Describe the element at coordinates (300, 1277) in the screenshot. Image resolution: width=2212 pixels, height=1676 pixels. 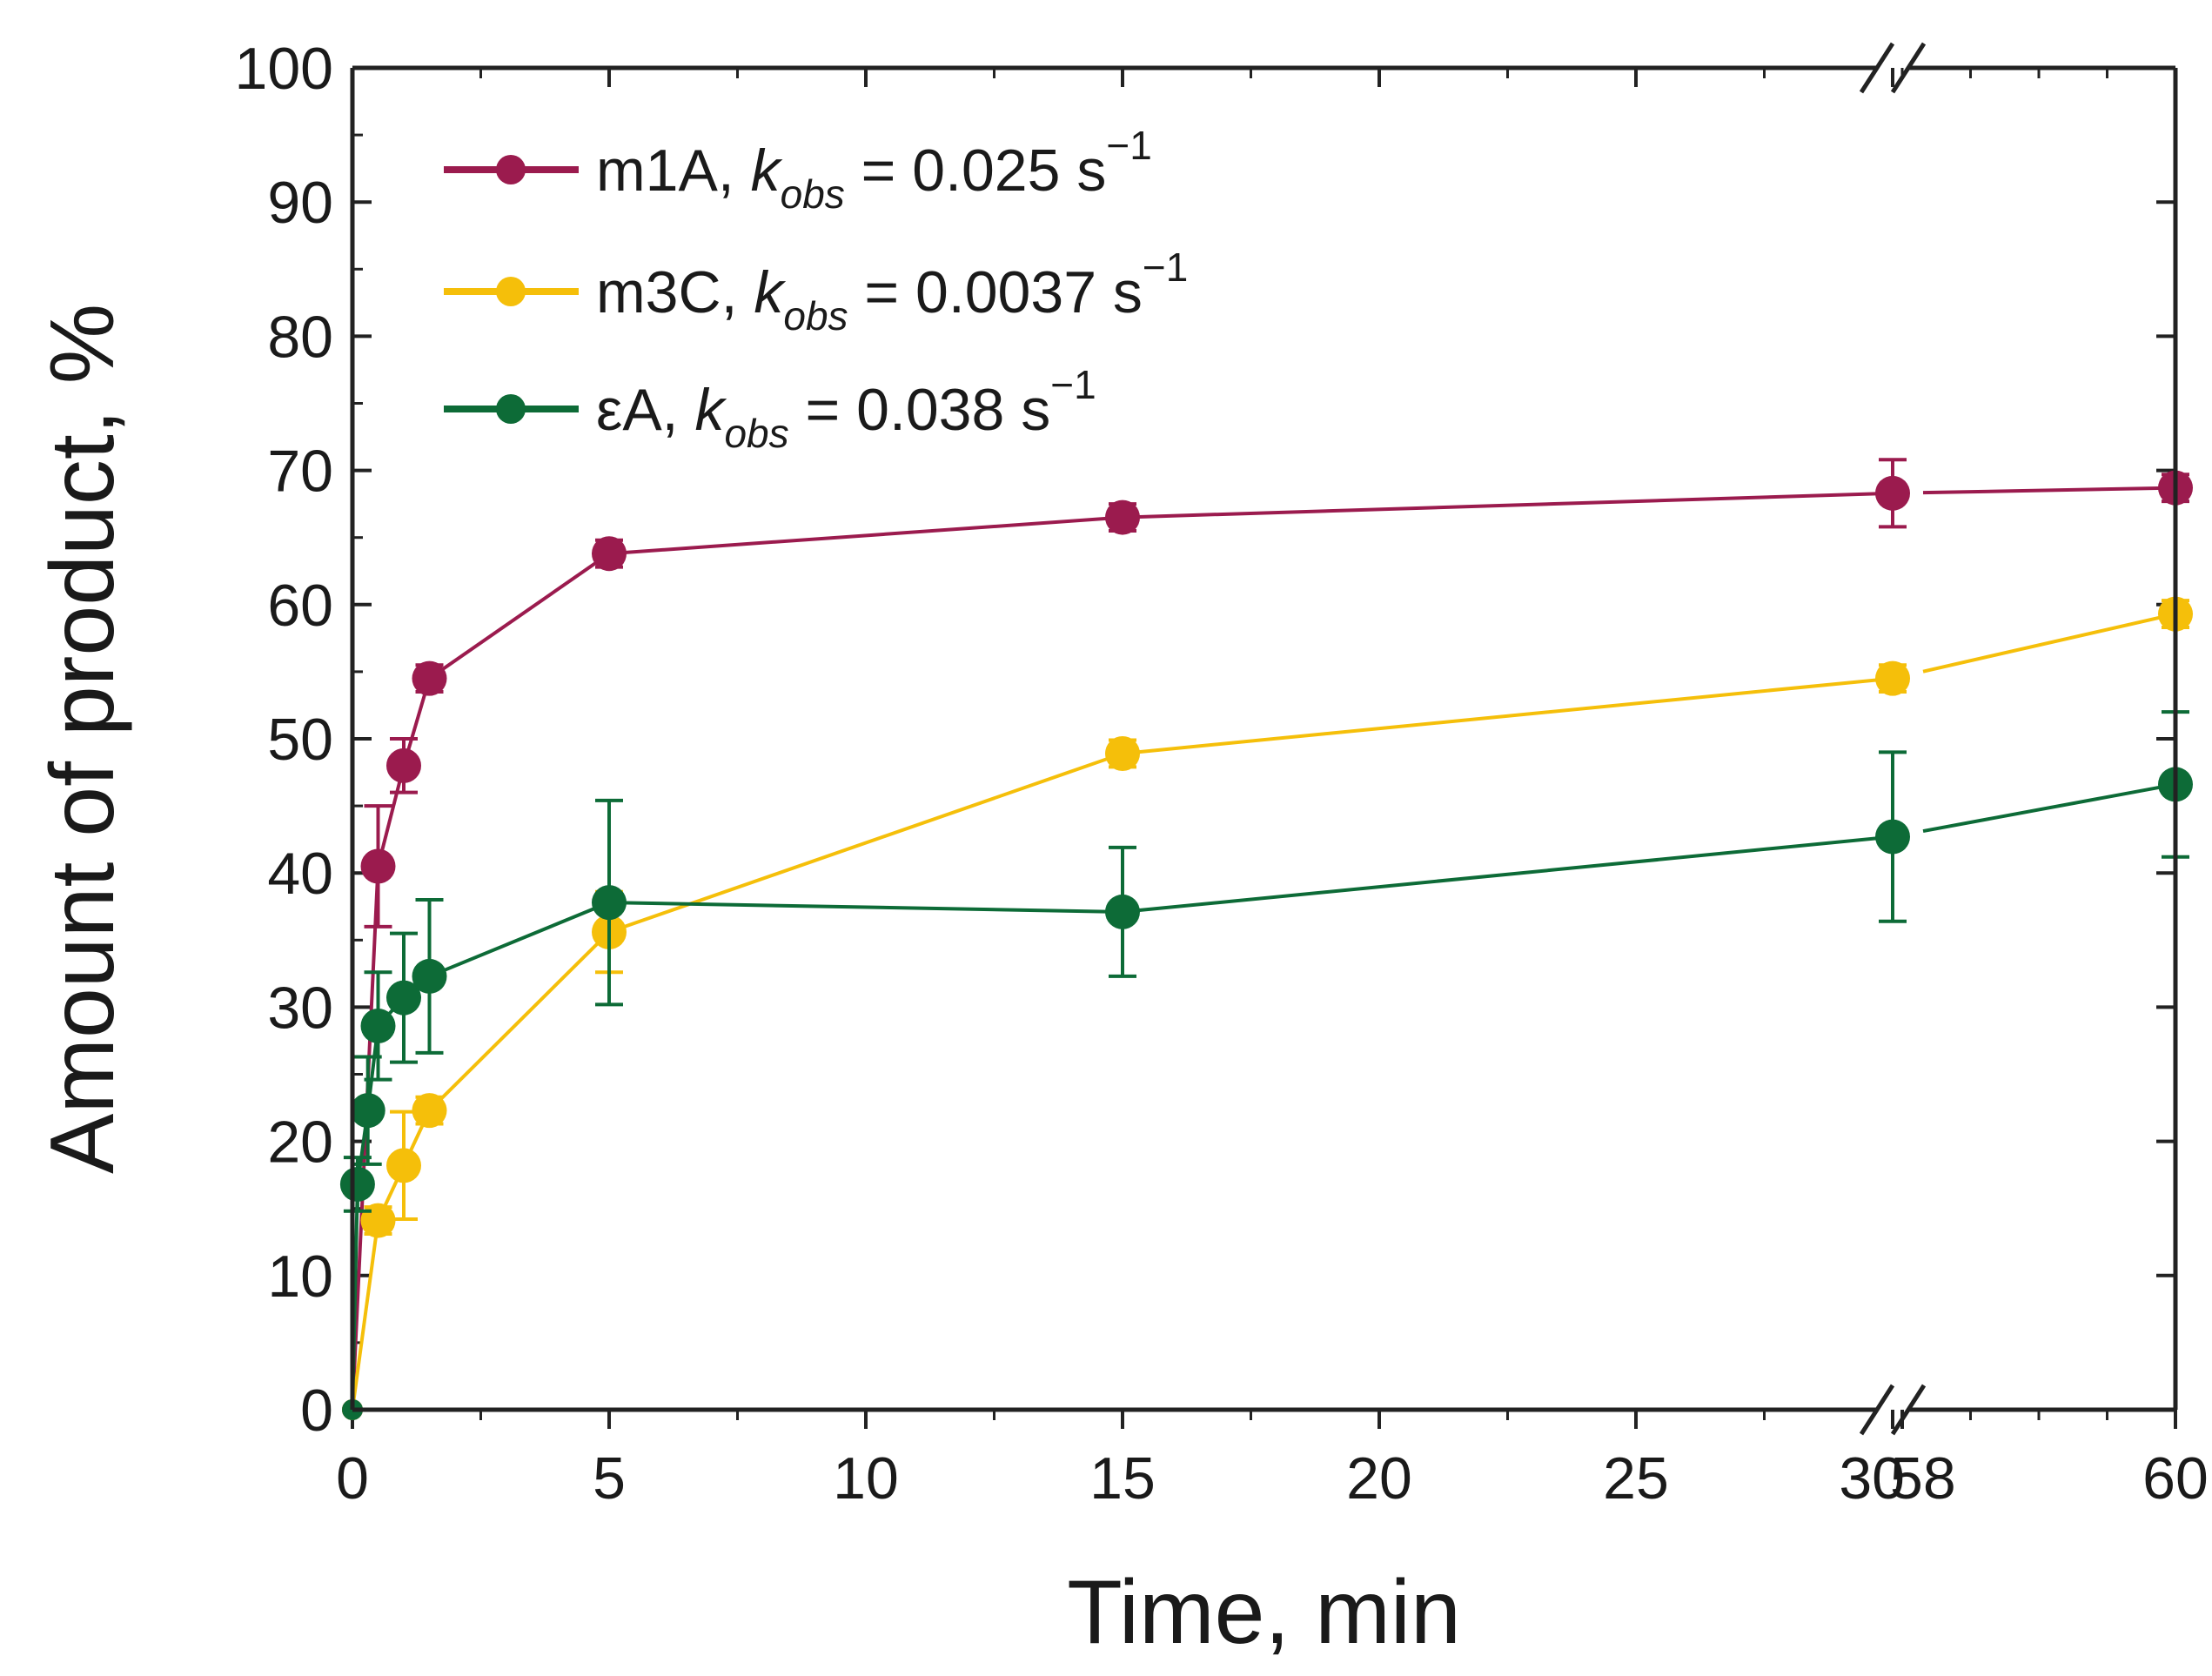
I see `y-tick-label: 10` at that location.